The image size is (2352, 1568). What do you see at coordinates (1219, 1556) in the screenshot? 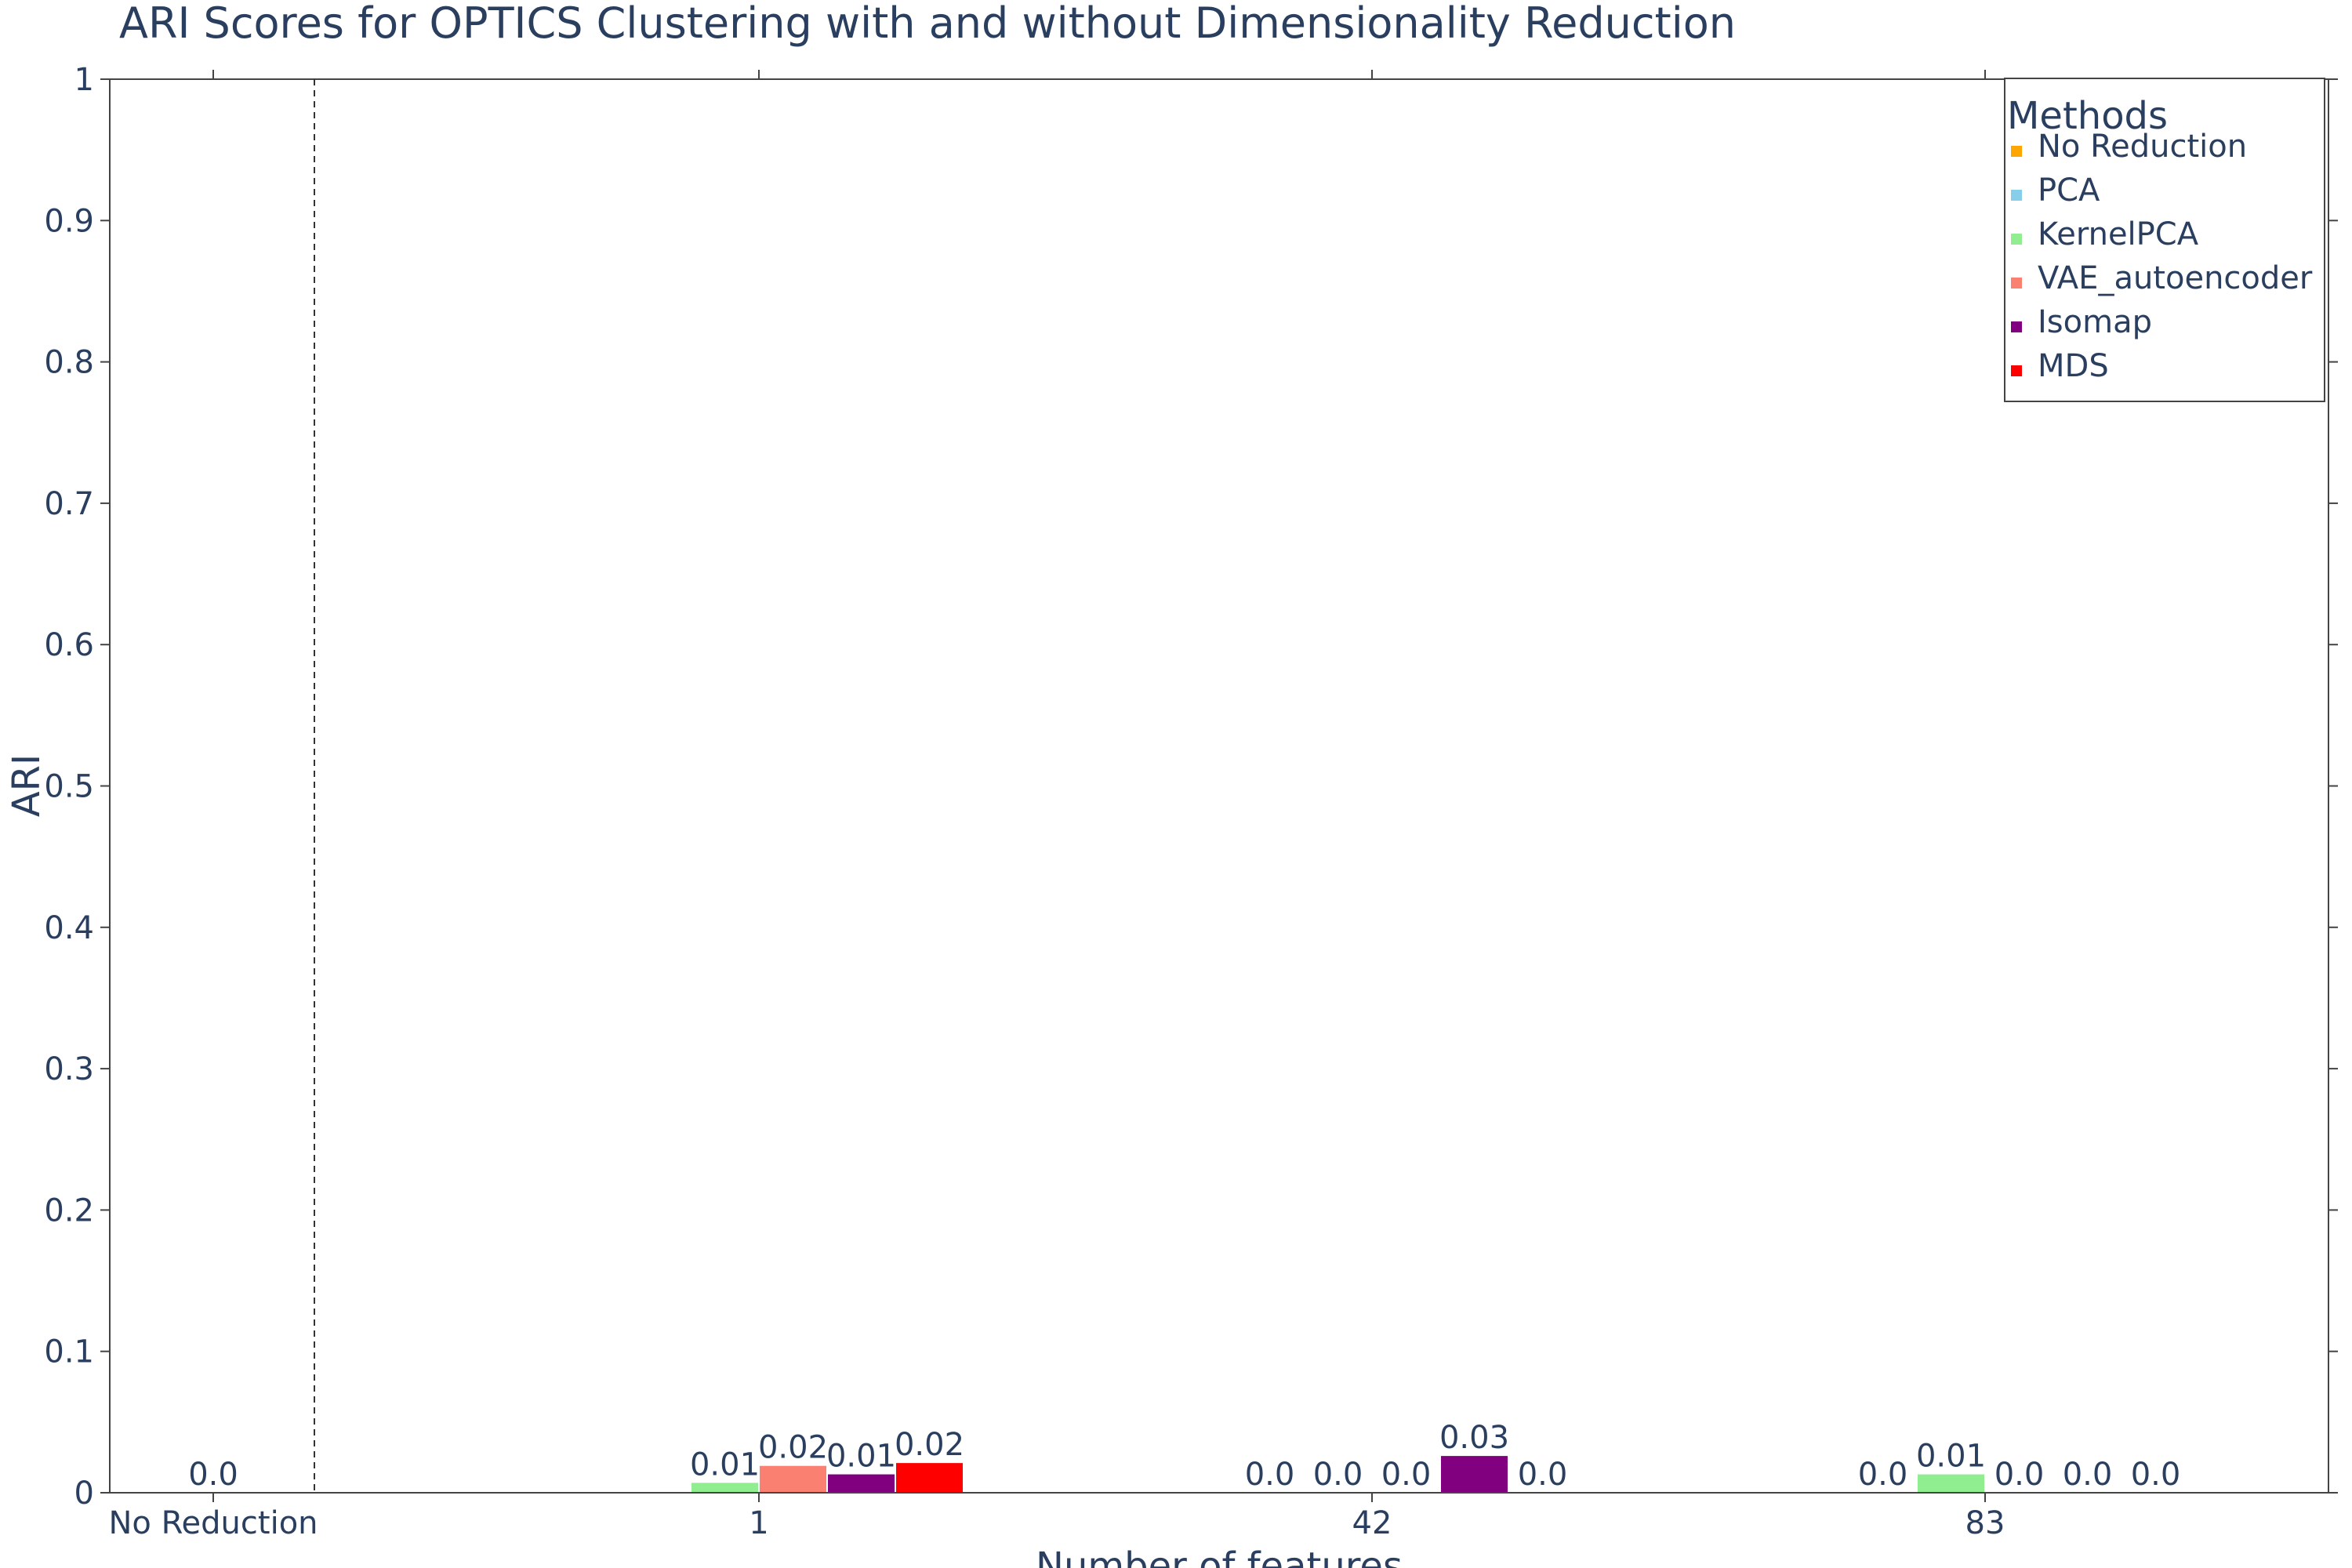
I see `x-axis-label: Number of features` at bounding box center [1219, 1556].